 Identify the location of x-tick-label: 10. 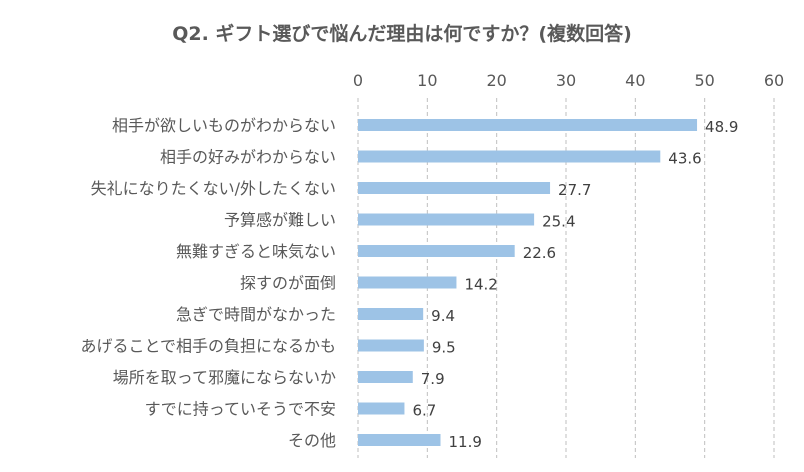
(427, 80).